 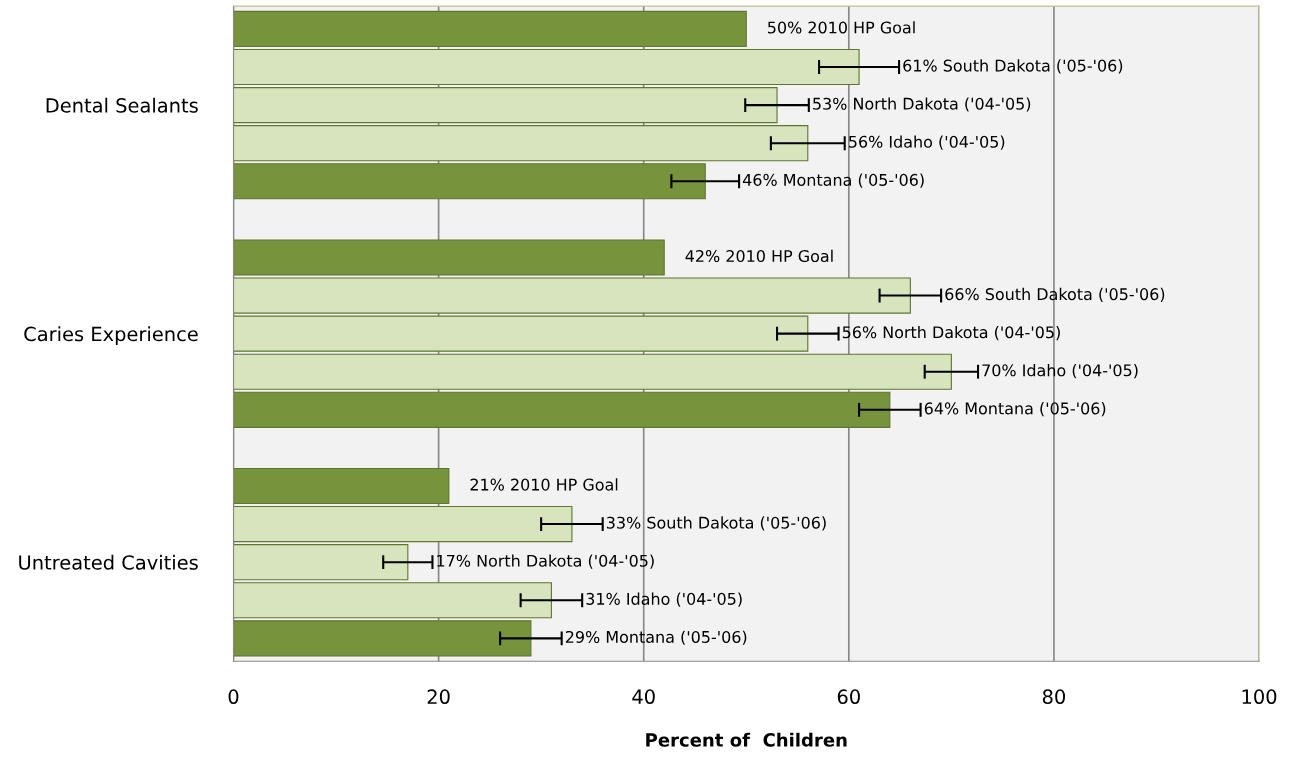 I want to click on data-label: 56% Idaho ('04-'05), so click(x=927, y=142).